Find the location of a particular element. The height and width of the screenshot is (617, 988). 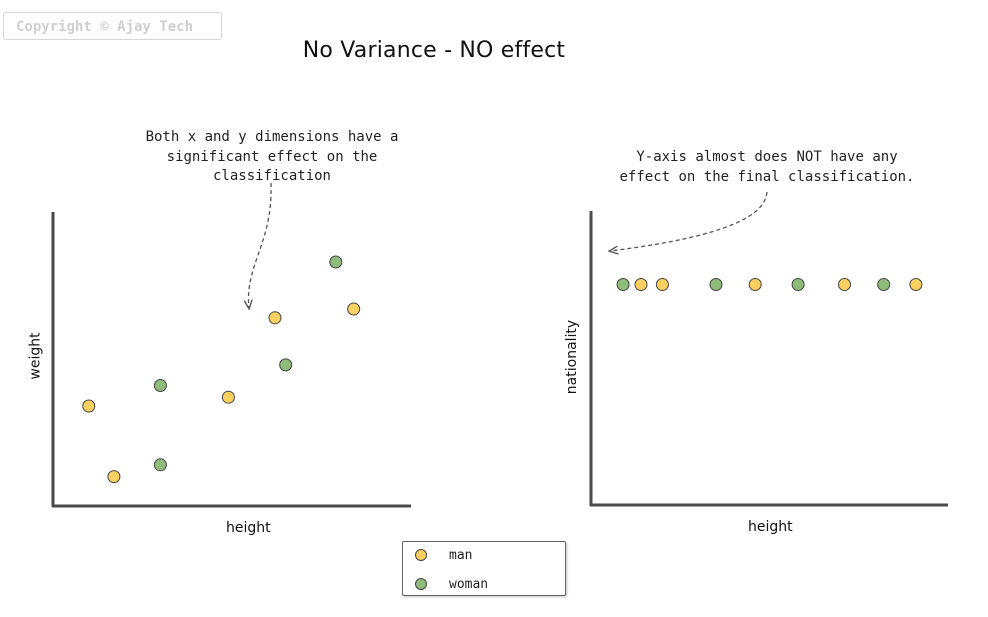

legend-swatch-woman is located at coordinates (421, 584).